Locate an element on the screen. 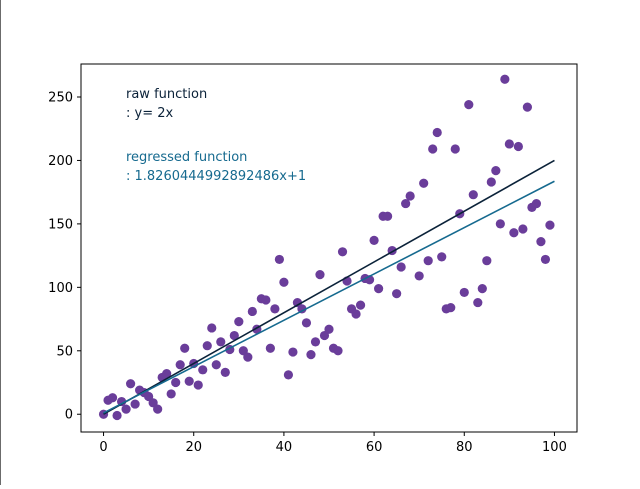 The width and height of the screenshot is (640, 489). raw-function-formula: : y= 2x is located at coordinates (150, 113).